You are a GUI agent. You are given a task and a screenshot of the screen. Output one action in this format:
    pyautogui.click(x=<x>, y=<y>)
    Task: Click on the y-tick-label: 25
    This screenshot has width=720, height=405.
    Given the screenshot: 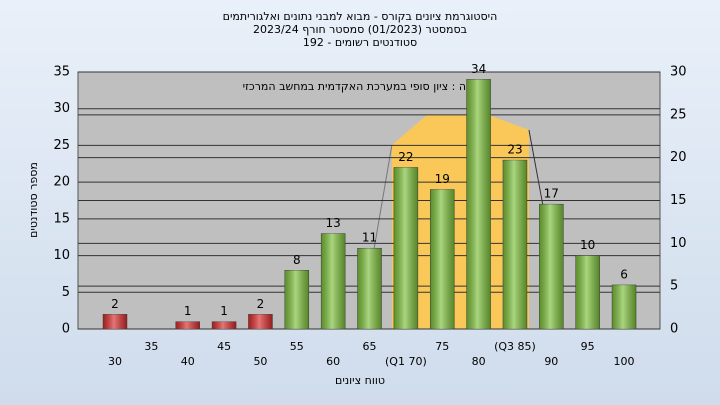 What is the action you would take?
    pyautogui.click(x=61, y=145)
    